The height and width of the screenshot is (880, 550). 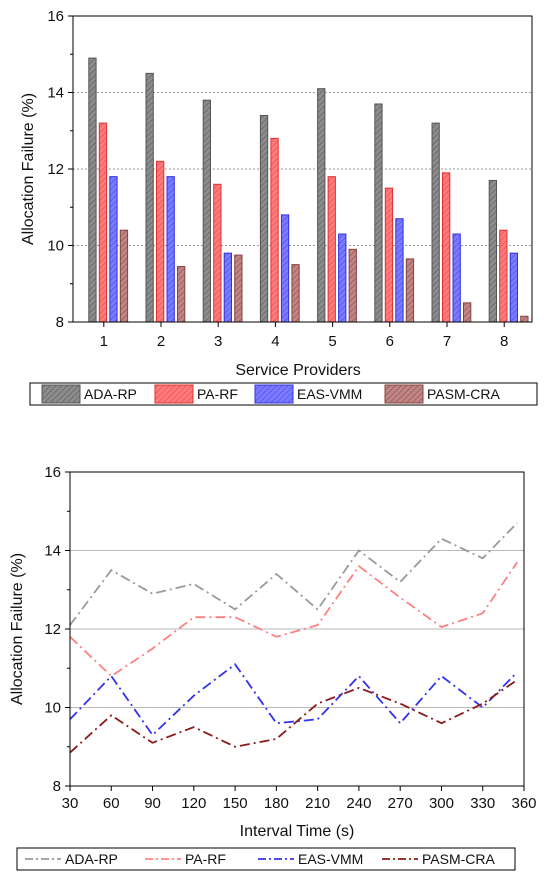 What do you see at coordinates (52, 708) in the screenshot?
I see `line-chart-y-tick-label: 10` at bounding box center [52, 708].